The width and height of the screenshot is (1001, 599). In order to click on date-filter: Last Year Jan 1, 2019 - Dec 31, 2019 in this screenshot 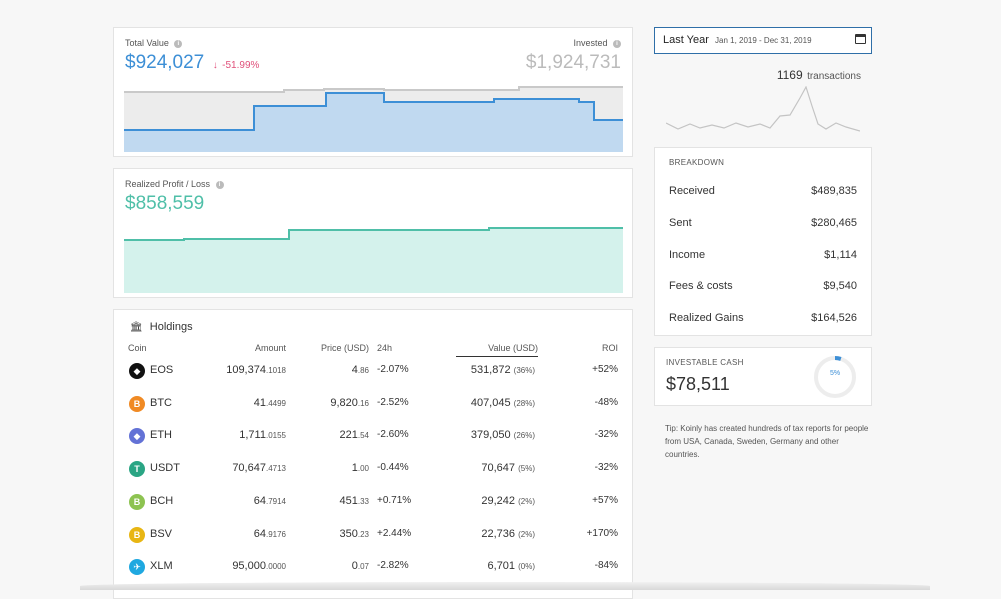, I will do `click(763, 40)`.